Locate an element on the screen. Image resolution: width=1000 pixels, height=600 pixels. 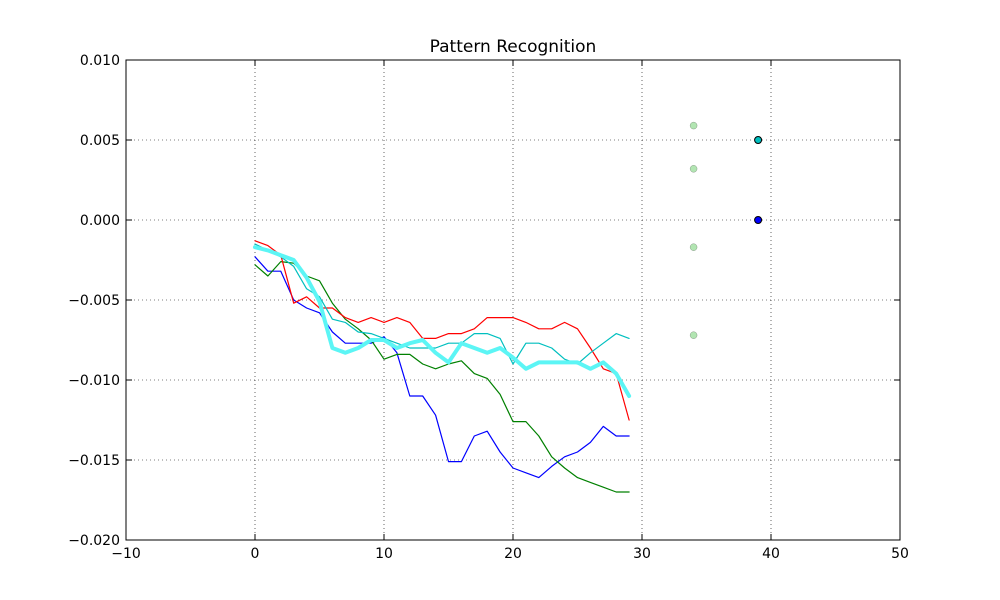
chart-title: Pattern Recognition is located at coordinates (513, 47).